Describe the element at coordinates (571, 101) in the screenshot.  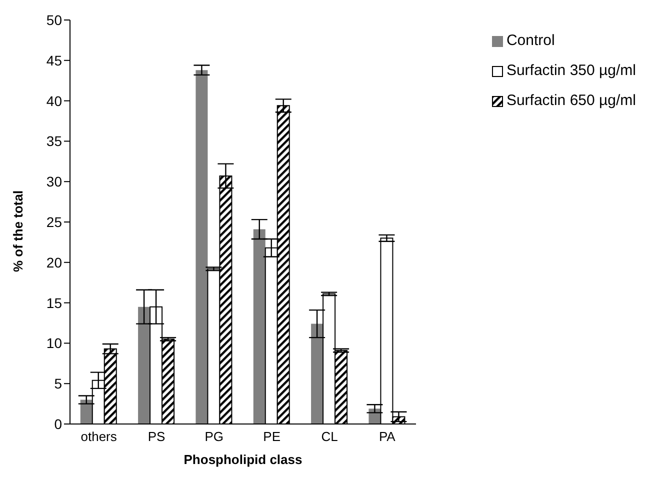
I see `legend-label: Surfactin 650 µg/ml` at that location.